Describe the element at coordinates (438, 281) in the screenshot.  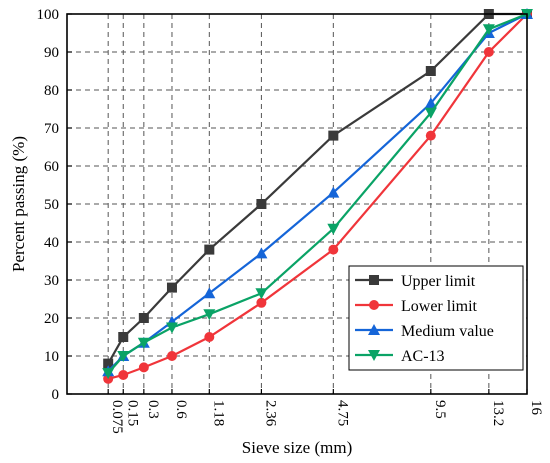
I see `legend-label-upper-limit: Upper limit` at that location.